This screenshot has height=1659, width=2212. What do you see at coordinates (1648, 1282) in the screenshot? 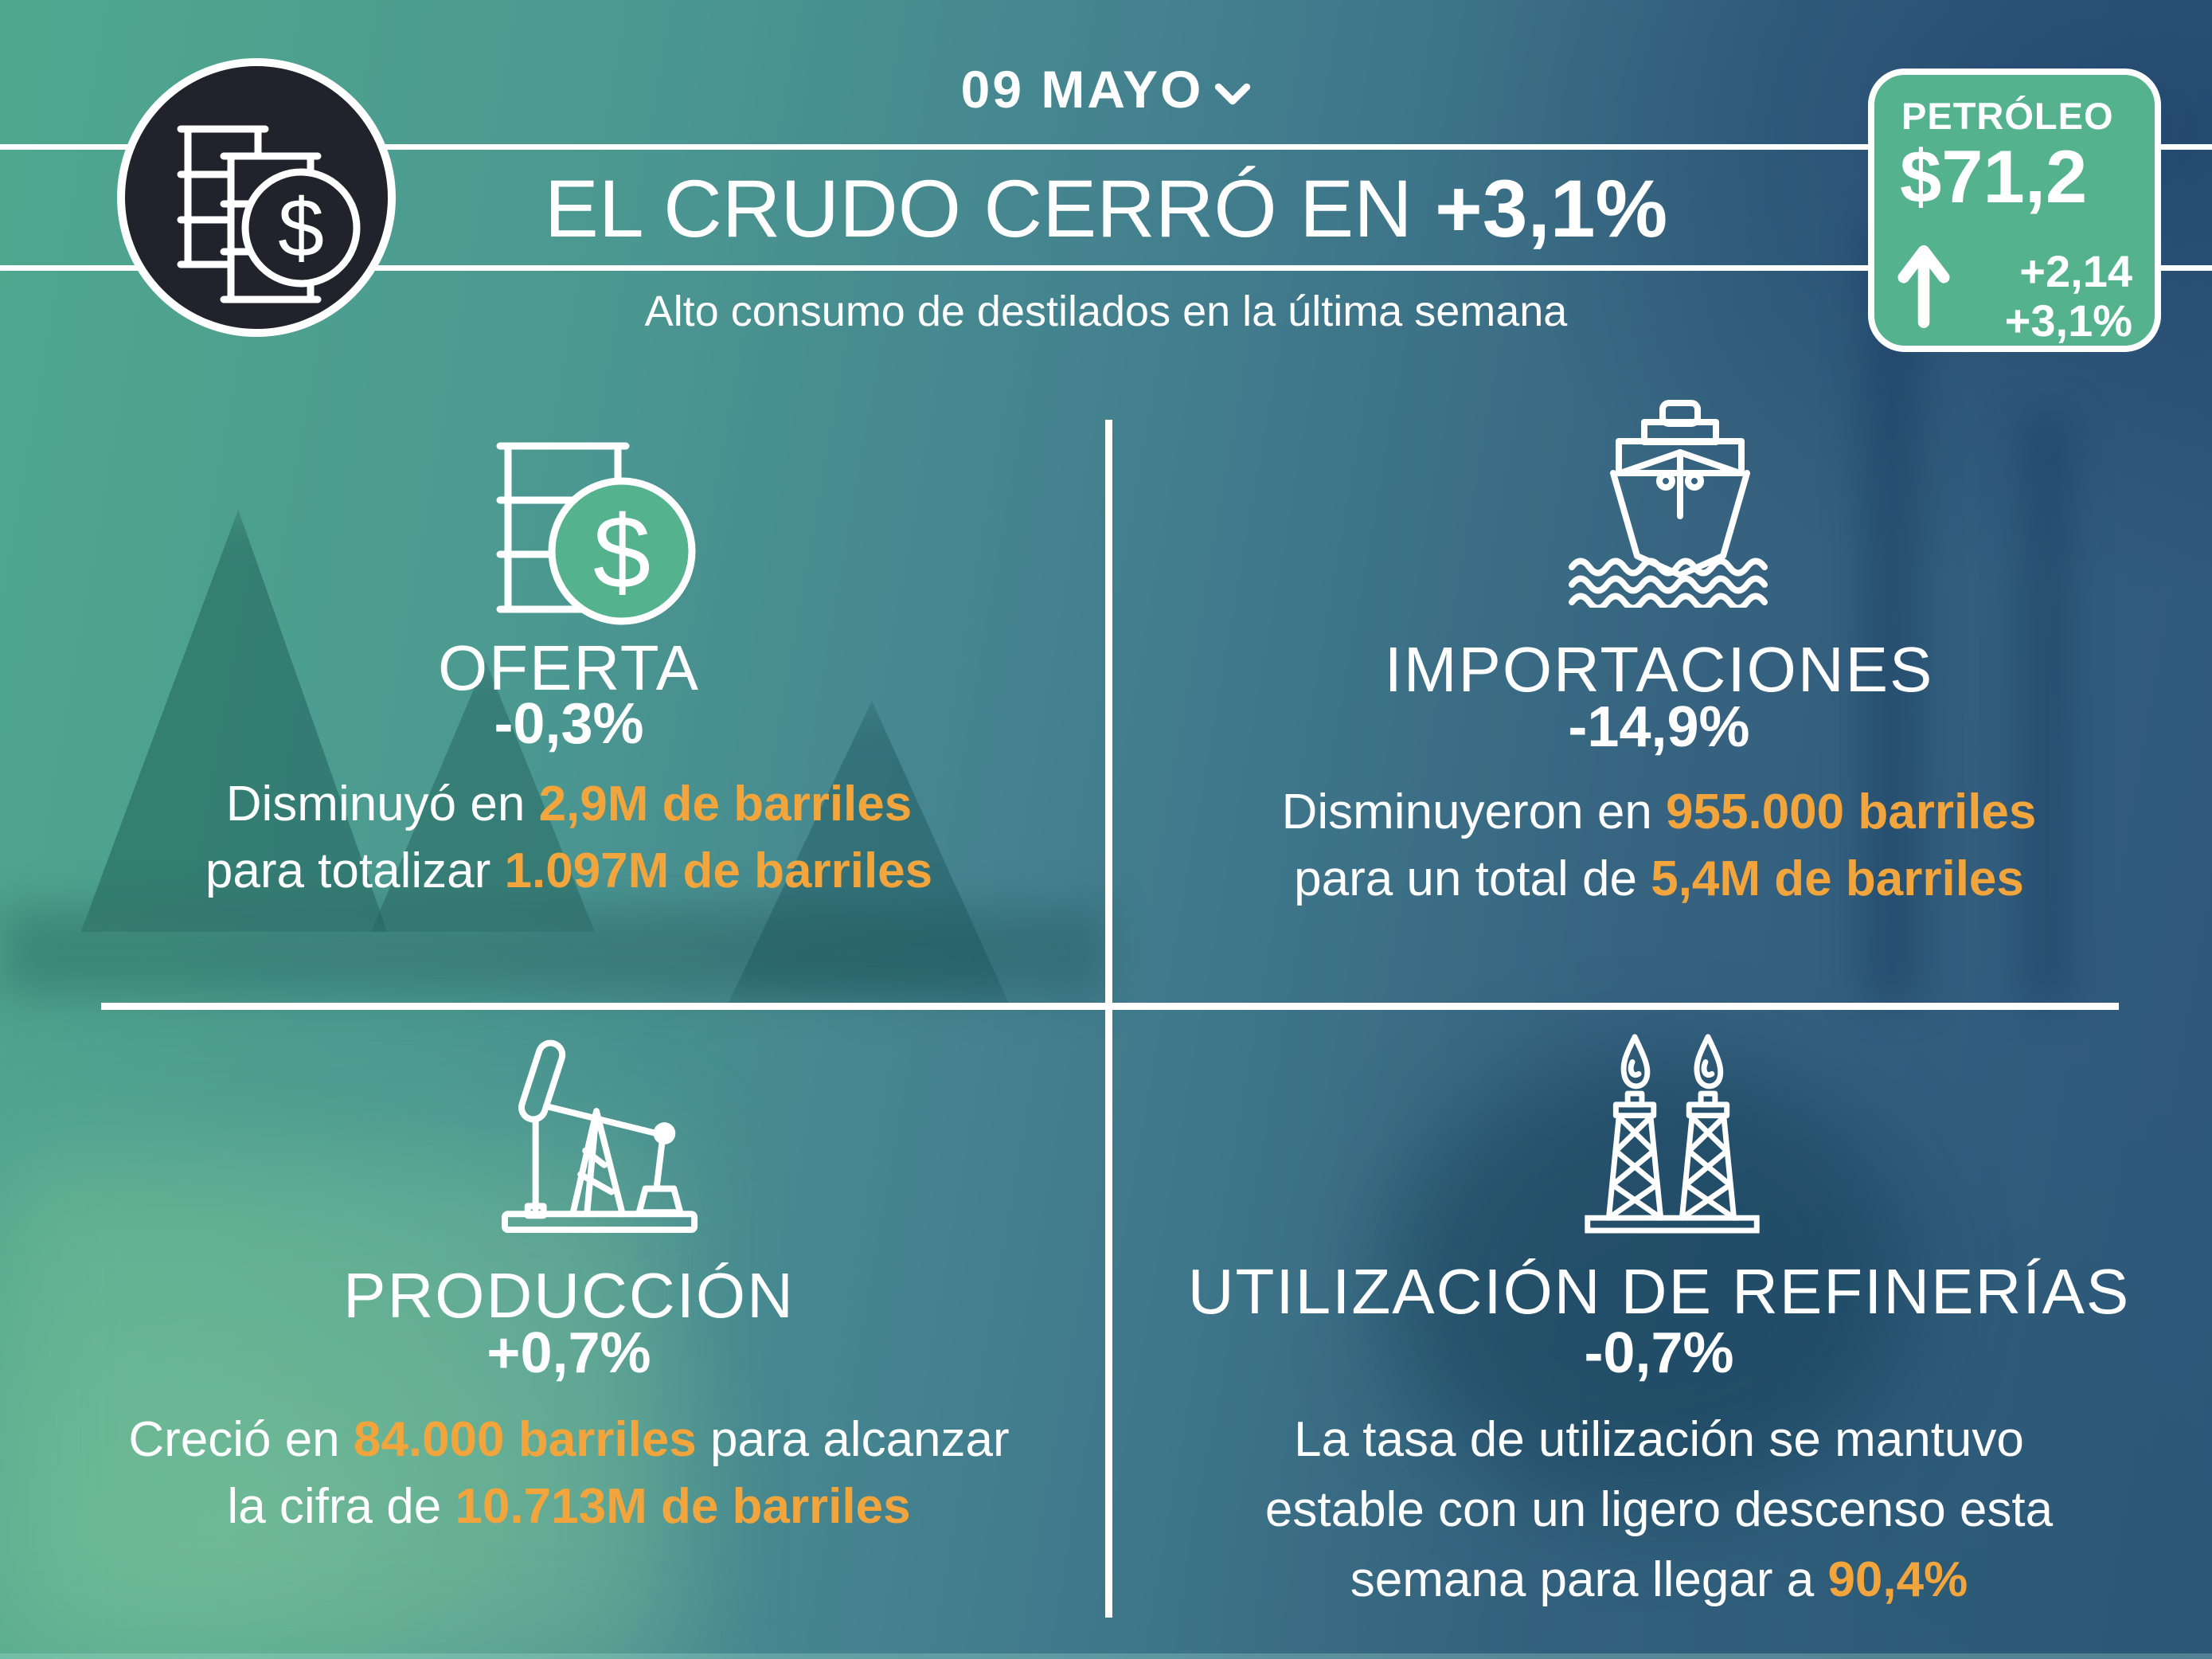
I see `background-dark-blob` at bounding box center [1648, 1282].